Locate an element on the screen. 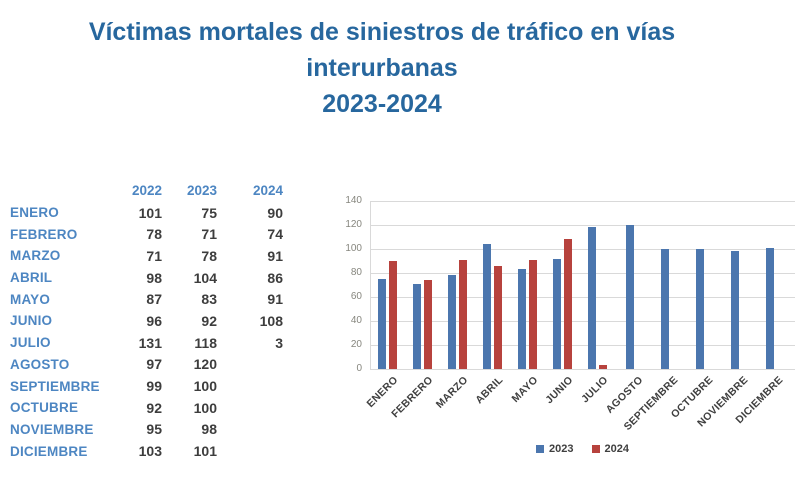 The image size is (800, 488). legend-item-2023: 2023 is located at coordinates (555, 449).